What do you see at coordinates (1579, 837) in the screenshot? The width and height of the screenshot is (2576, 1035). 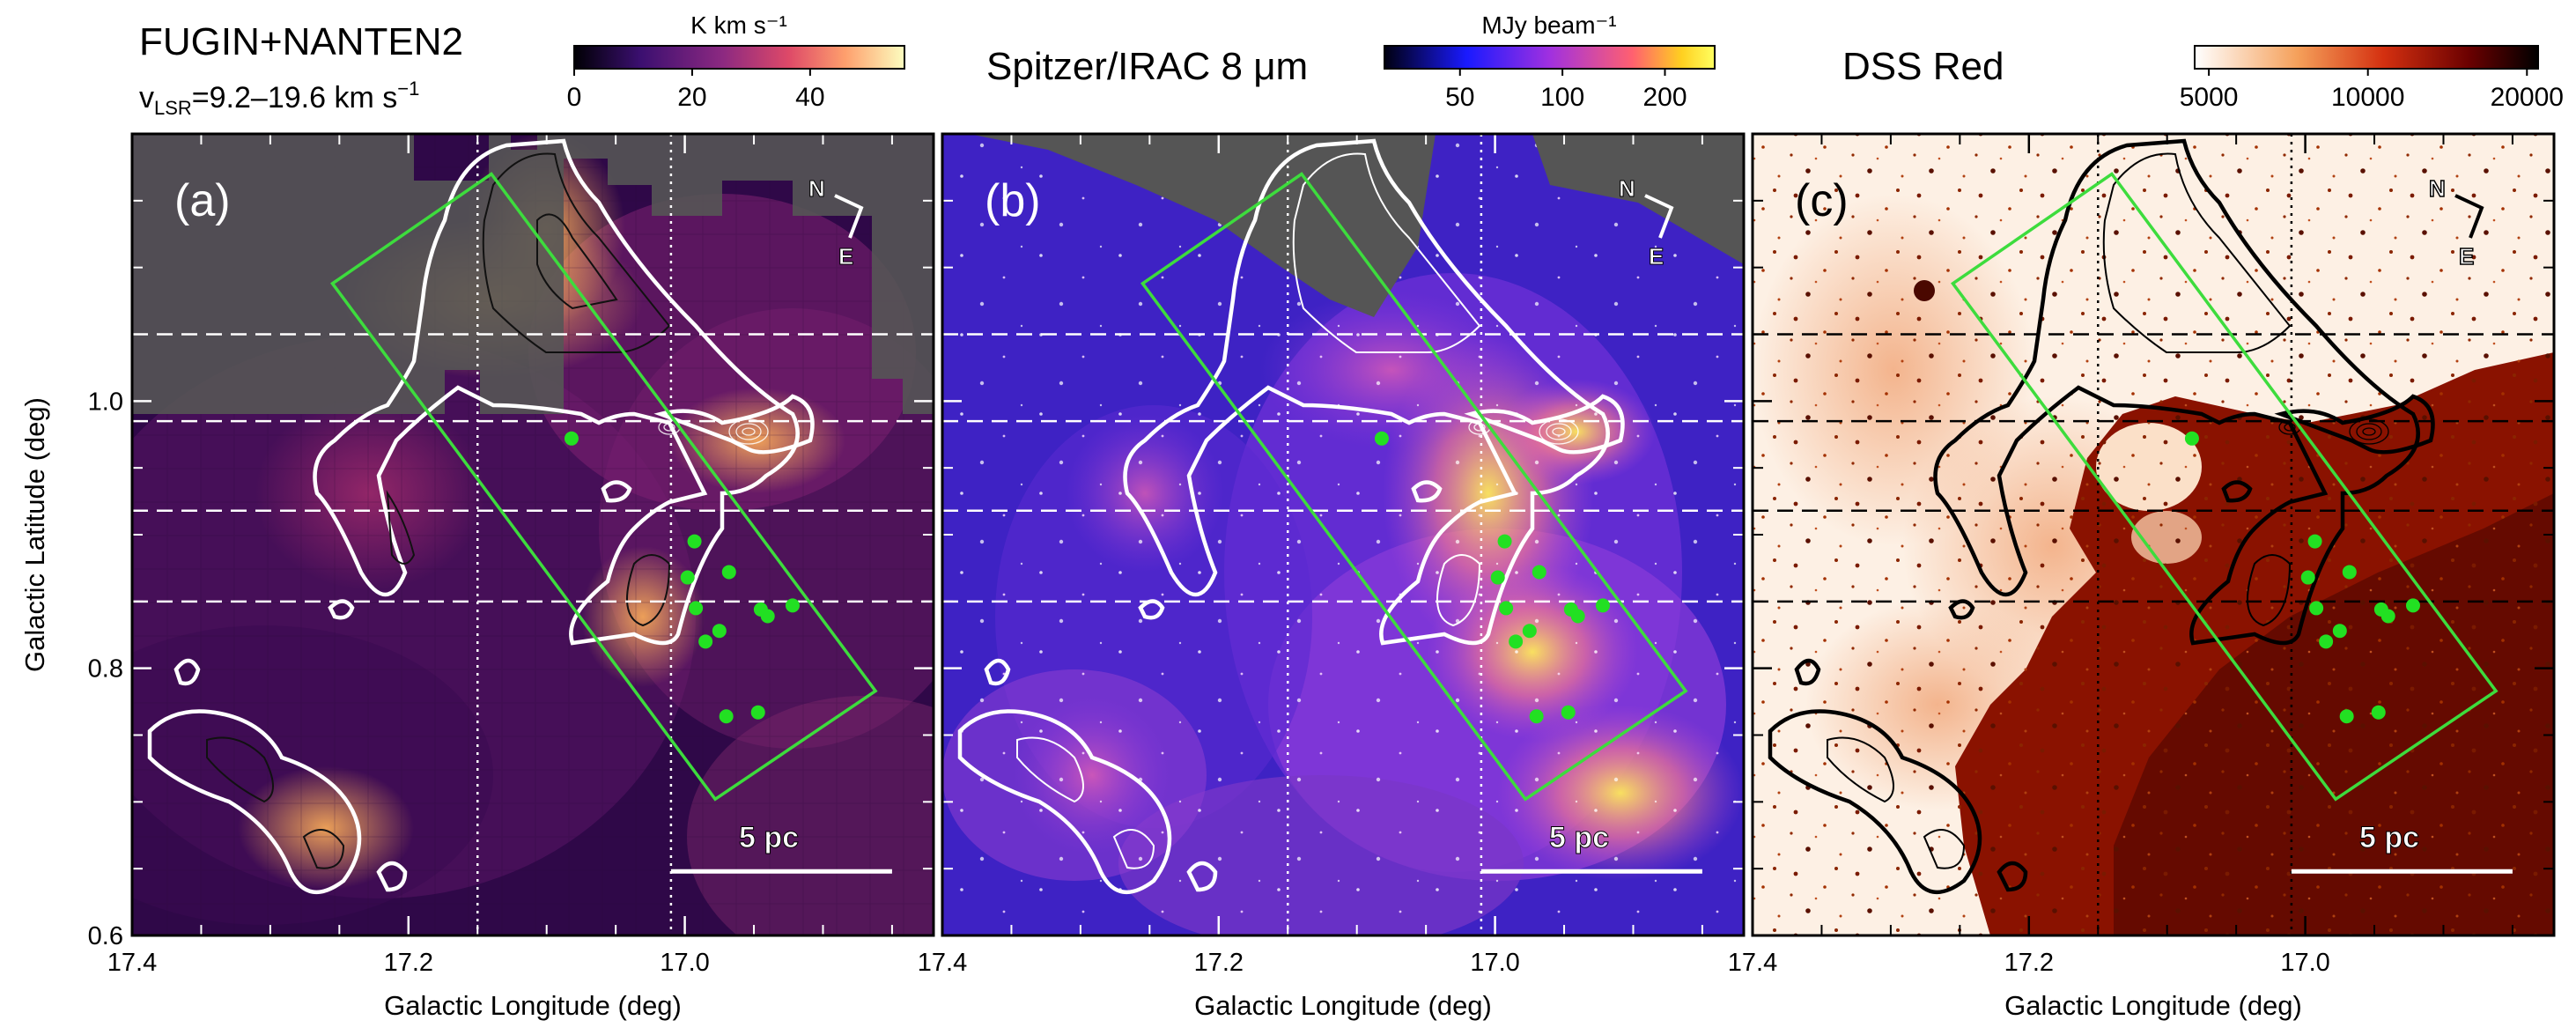 I see `scalebar-b-label: 5 pc` at bounding box center [1579, 837].